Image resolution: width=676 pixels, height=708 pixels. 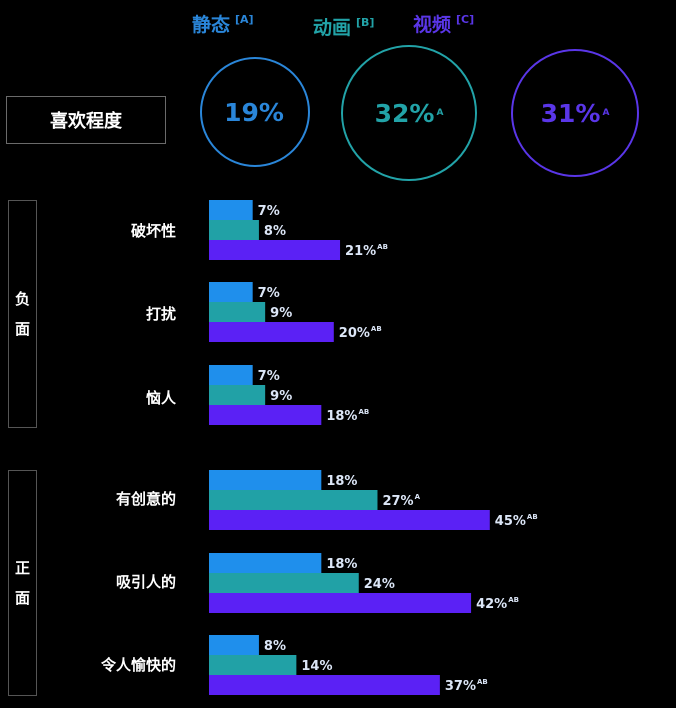 I want to click on legend-static: 静态 [A], so click(x=223, y=23).